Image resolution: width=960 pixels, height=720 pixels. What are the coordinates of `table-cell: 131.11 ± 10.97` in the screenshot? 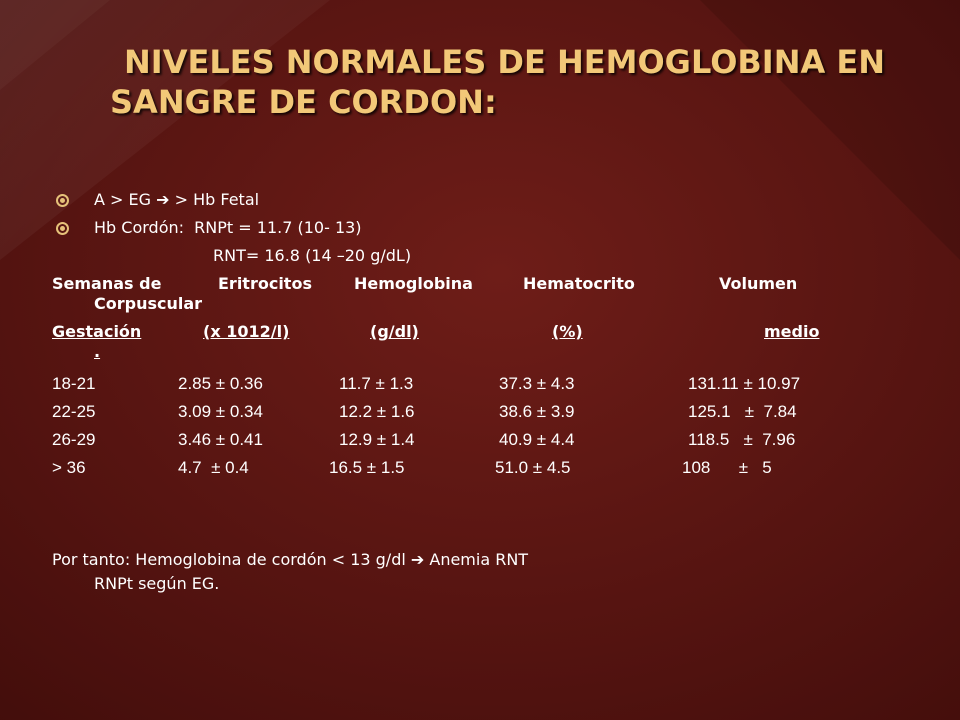 It's located at (744, 383).